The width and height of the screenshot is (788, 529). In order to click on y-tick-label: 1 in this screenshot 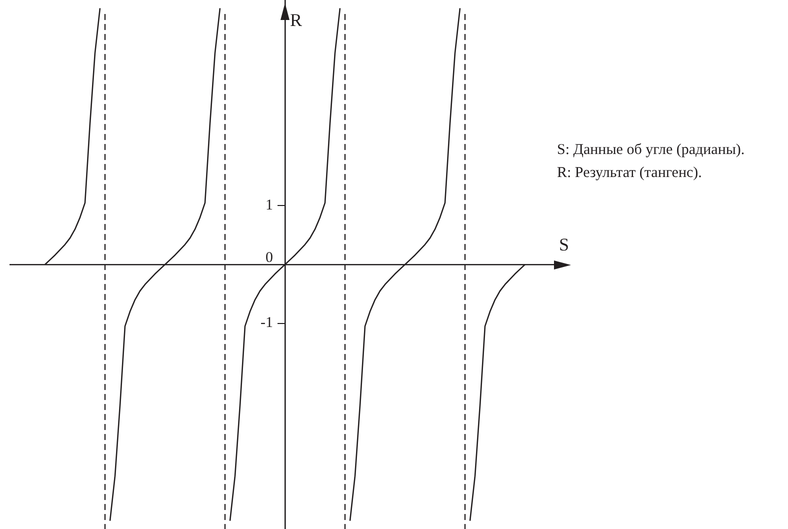, I will do `click(269, 206)`.